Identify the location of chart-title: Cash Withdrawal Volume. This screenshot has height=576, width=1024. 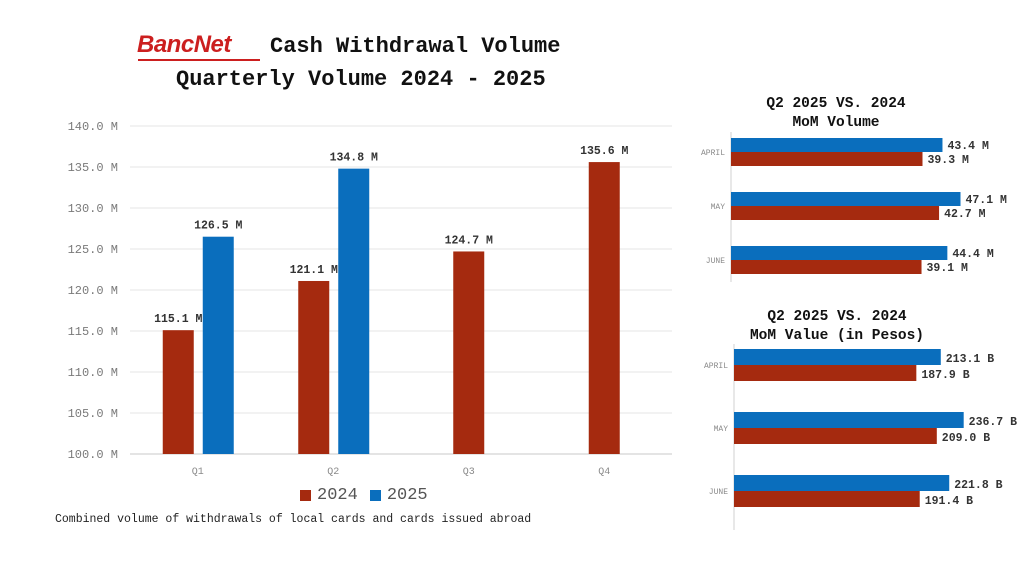
(415, 46).